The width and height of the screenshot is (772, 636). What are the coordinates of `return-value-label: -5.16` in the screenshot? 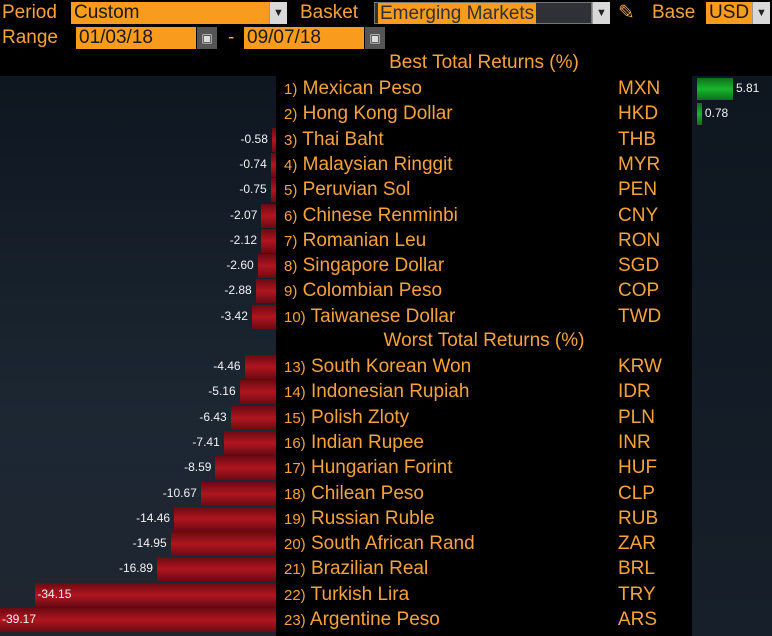 It's located at (222, 391).